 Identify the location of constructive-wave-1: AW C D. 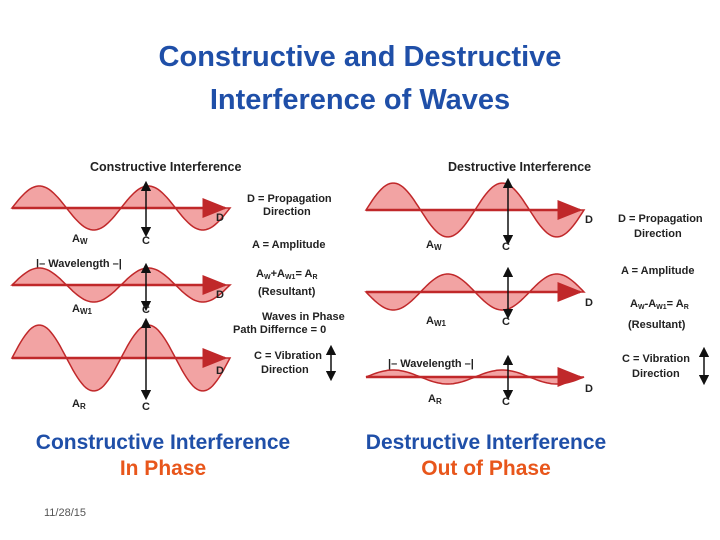
(121, 213).